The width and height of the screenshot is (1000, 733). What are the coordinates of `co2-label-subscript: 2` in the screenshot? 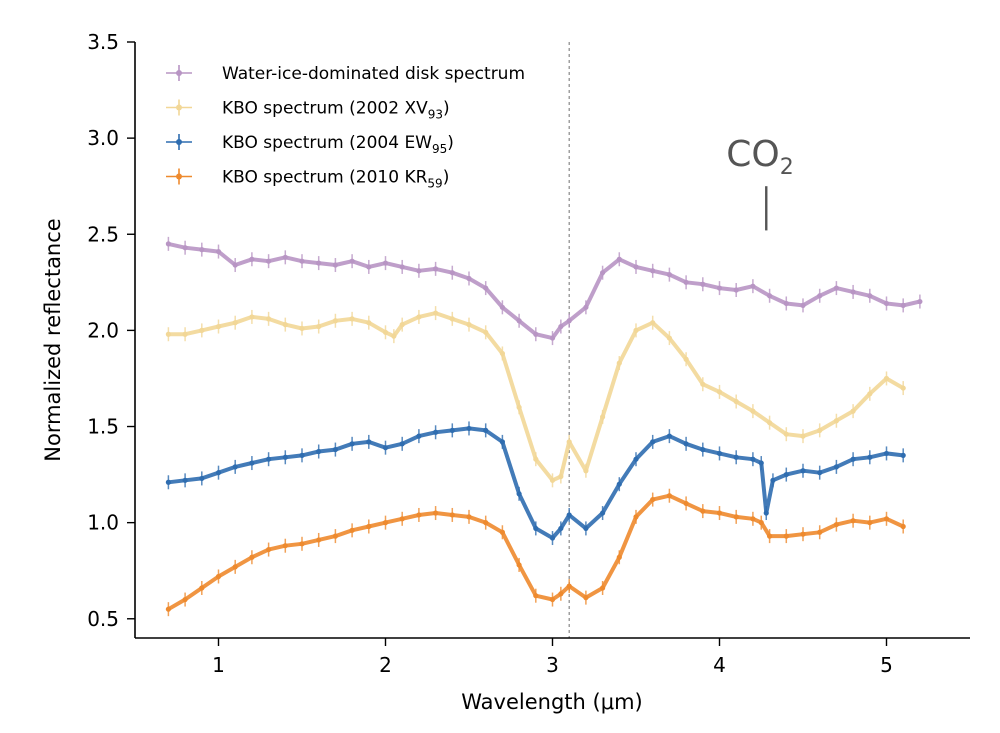 It's located at (787, 167).